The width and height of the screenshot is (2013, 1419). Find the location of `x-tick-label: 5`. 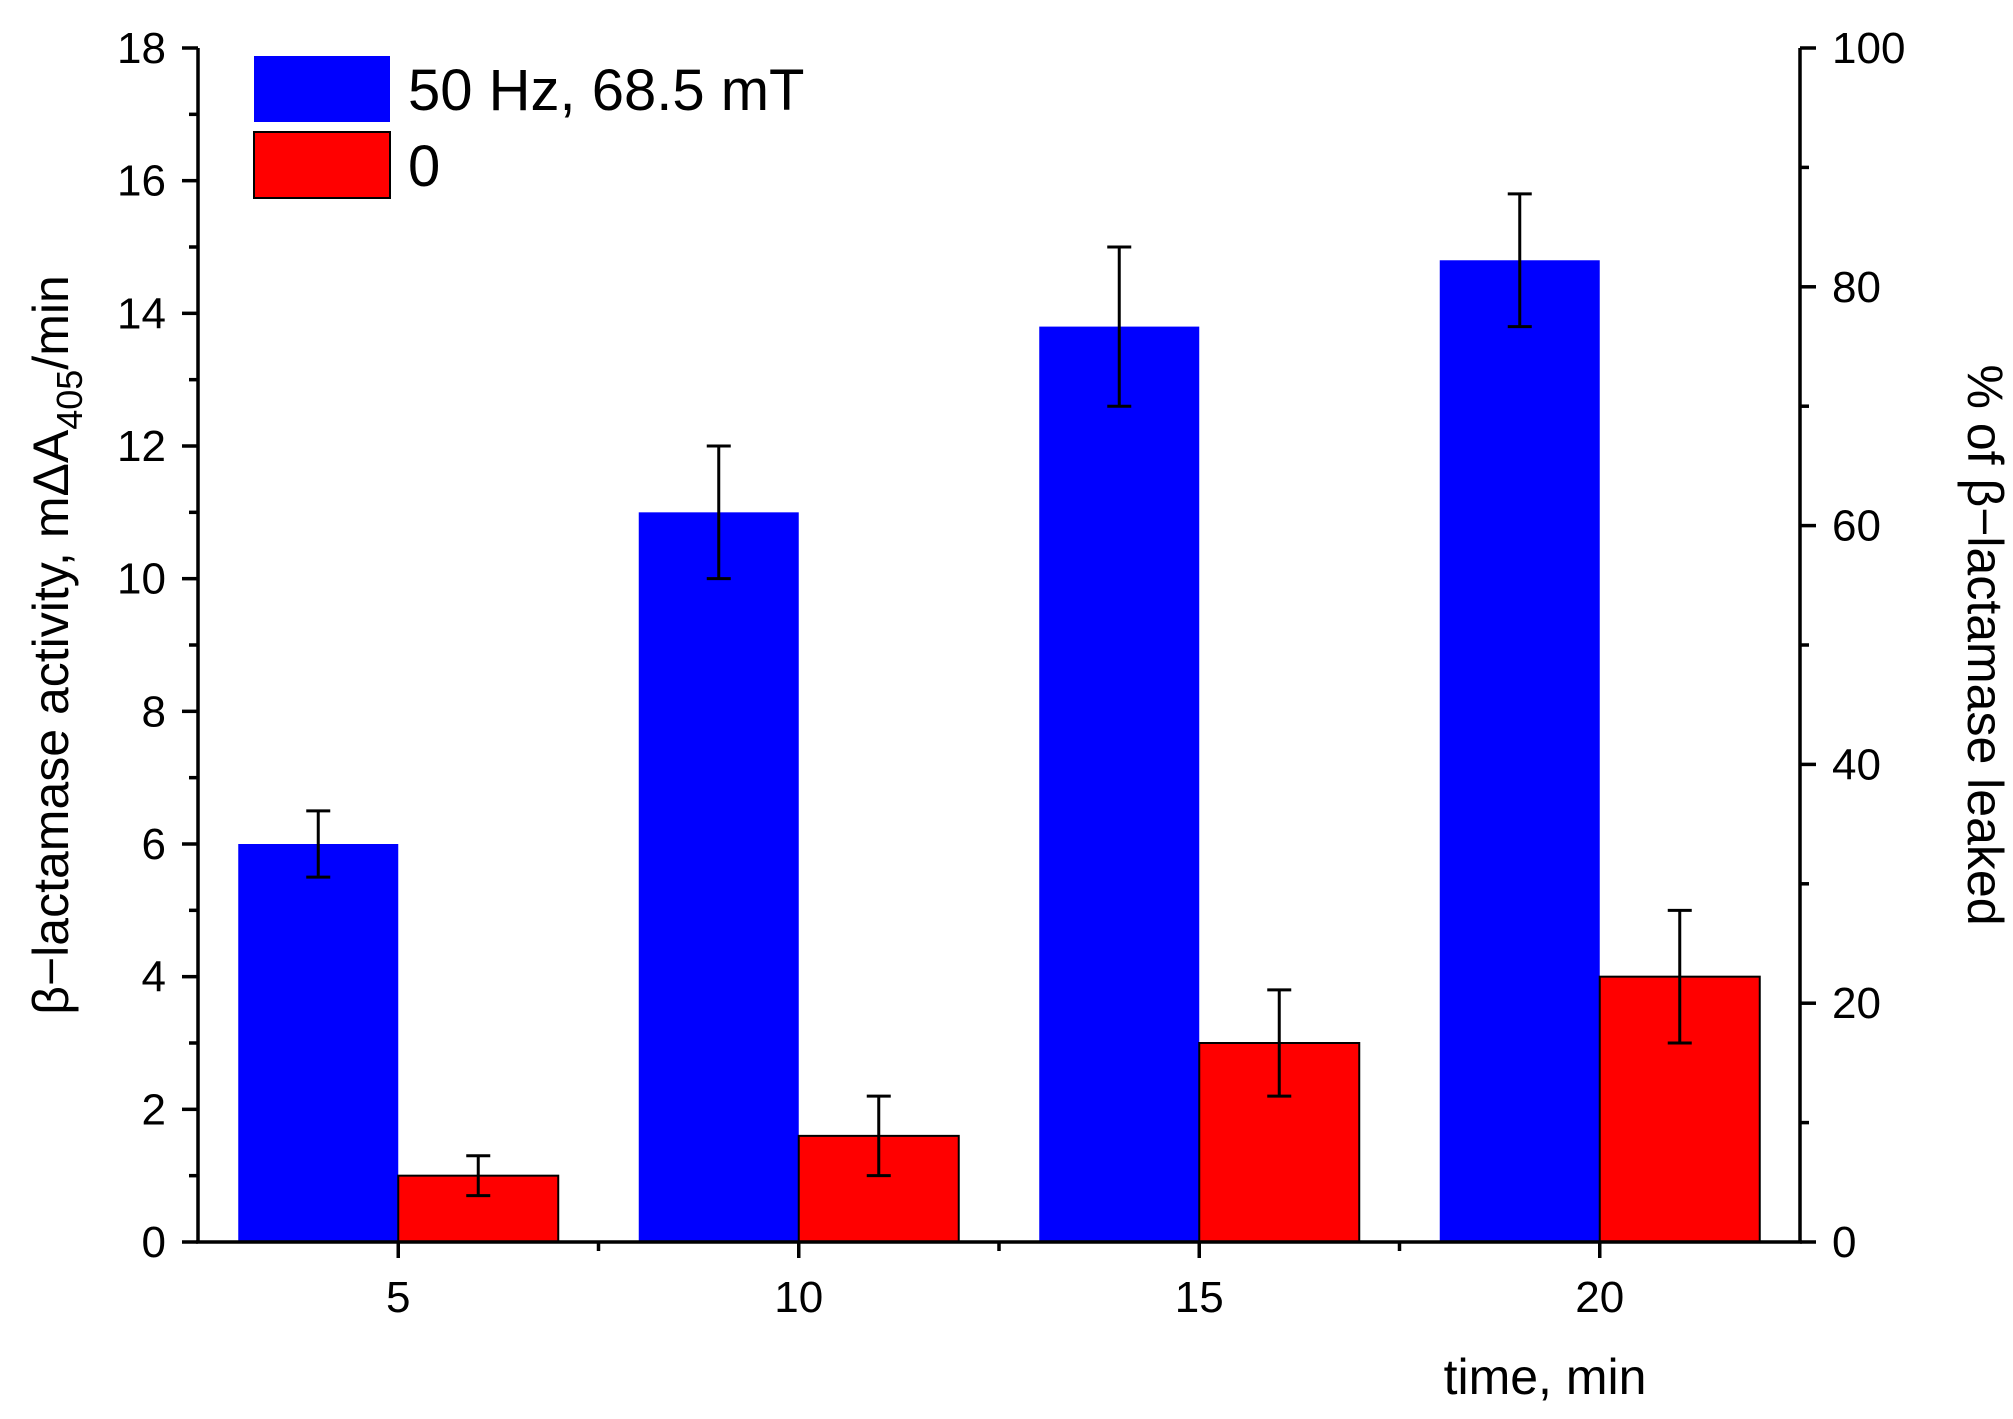

x-tick-label: 5 is located at coordinates (398, 1297).